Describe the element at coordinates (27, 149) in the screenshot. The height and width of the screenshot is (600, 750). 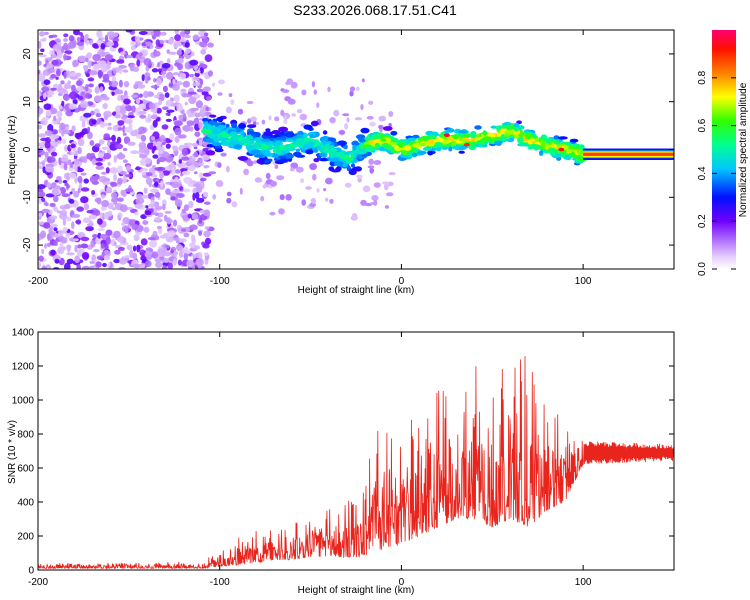
I see `y-tick-label: 0` at that location.